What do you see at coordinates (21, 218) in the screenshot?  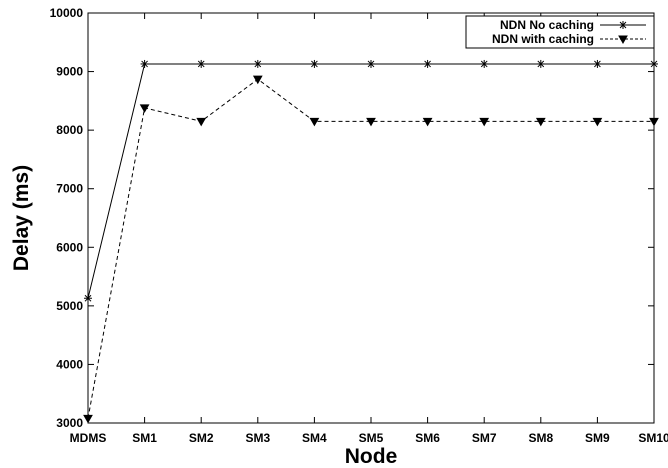 I see `y-axis-title: Delay (ms)` at bounding box center [21, 218].